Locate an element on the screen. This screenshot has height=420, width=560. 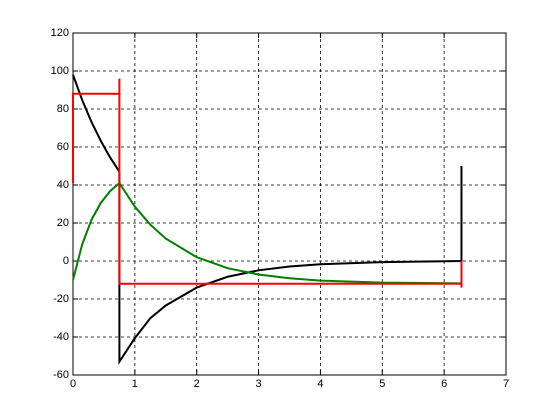
x-tick-label: 2 is located at coordinates (197, 384).